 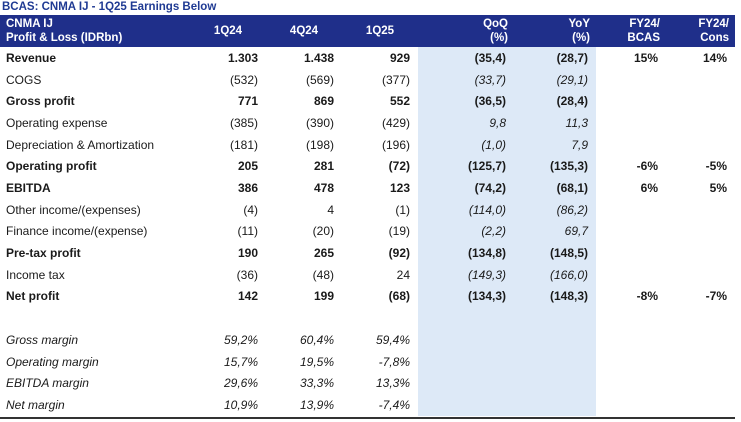 I want to click on cell-q3: 123, so click(x=399, y=187).